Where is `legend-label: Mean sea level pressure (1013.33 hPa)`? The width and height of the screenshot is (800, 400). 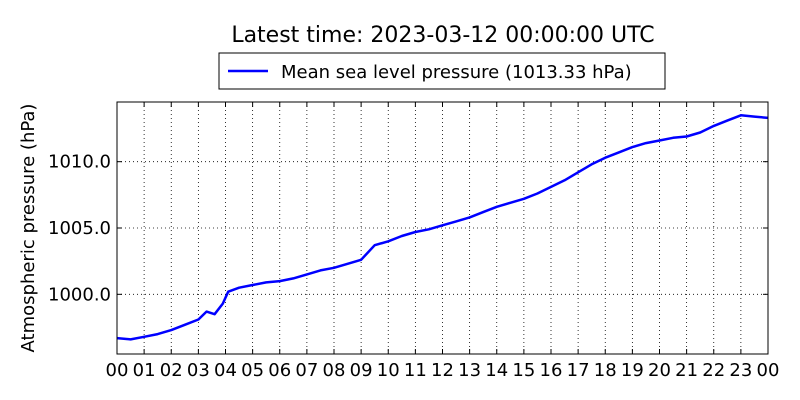 legend-label: Mean sea level pressure (1013.33 hPa) is located at coordinates (456, 72).